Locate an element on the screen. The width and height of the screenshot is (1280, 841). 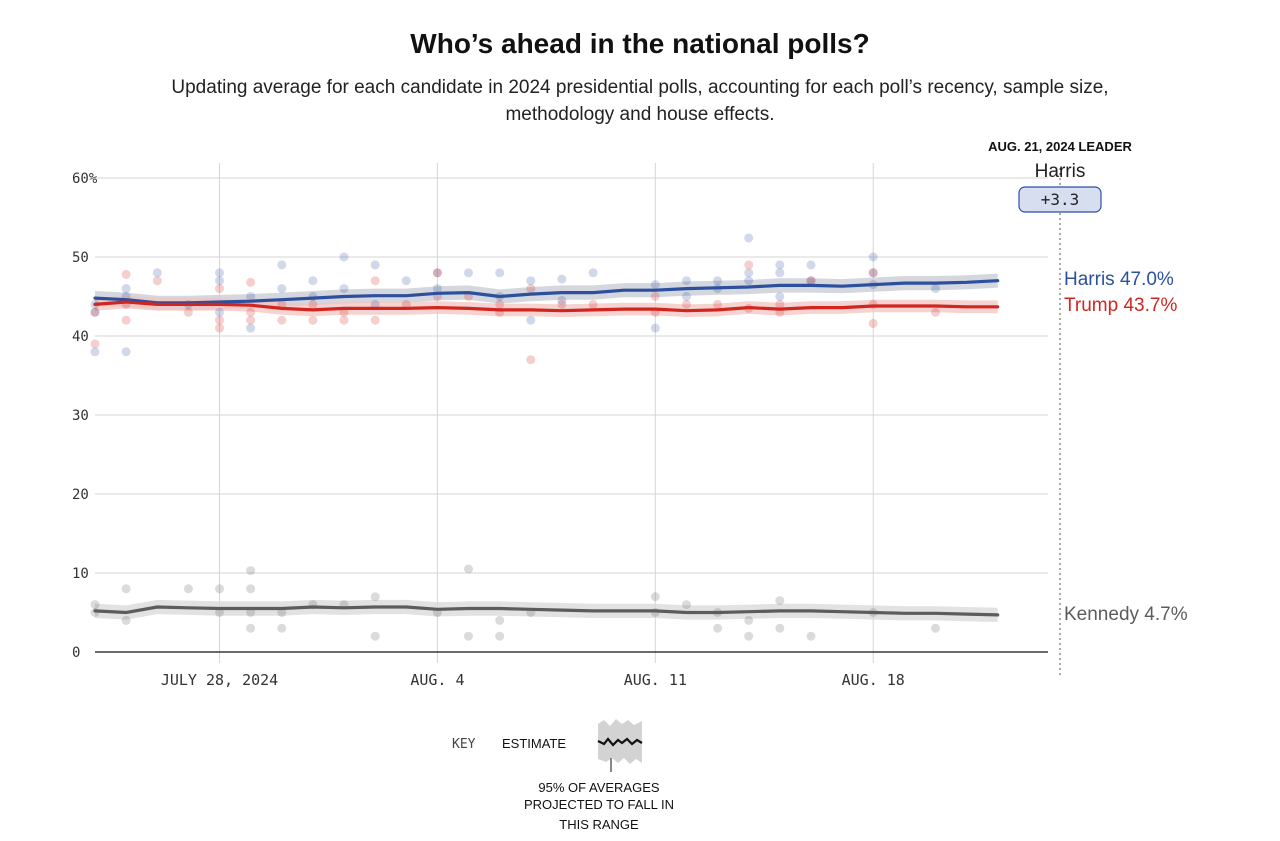
key-estimate-line is located at coordinates (620, 742).